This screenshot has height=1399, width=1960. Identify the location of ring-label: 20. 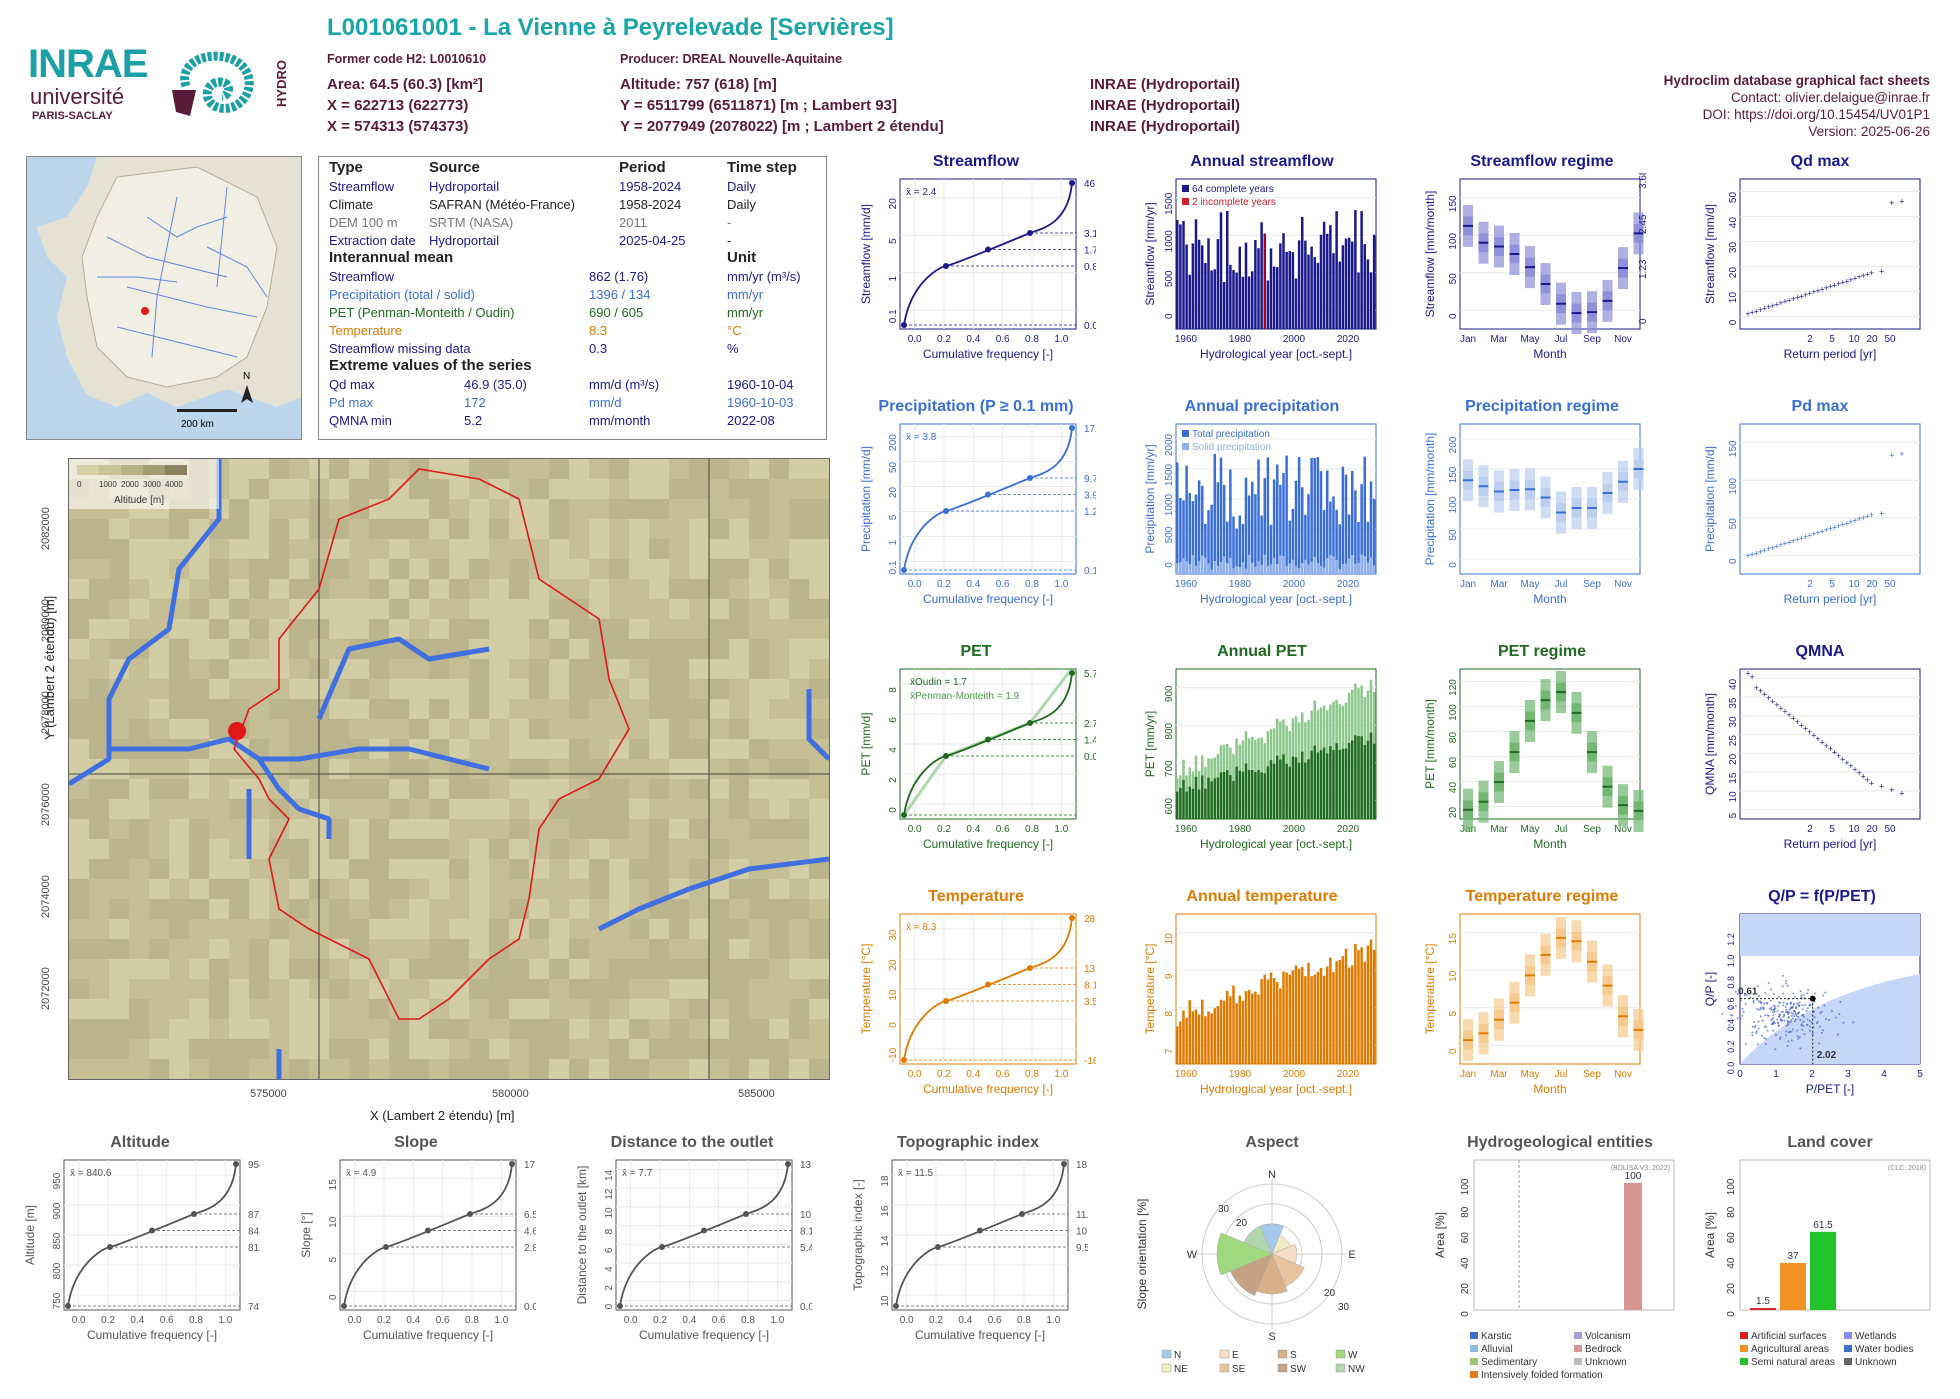
(1242, 1223).